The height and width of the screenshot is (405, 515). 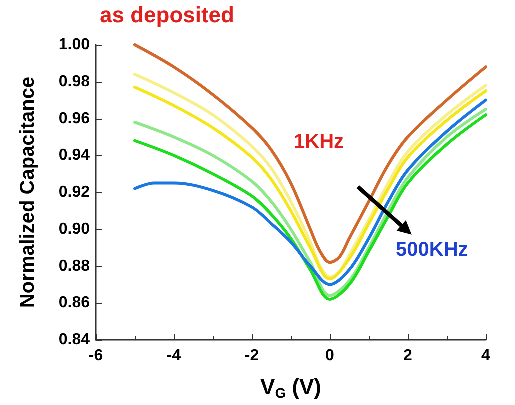 What do you see at coordinates (74, 340) in the screenshot?
I see `y-tick-label: 0.84` at bounding box center [74, 340].